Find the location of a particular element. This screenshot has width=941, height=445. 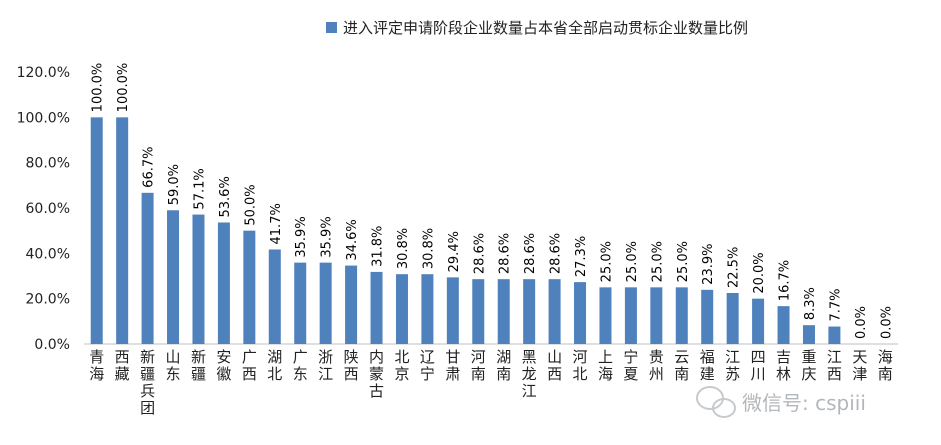

x-tick-label: 内蒙古 is located at coordinates (376, 374).